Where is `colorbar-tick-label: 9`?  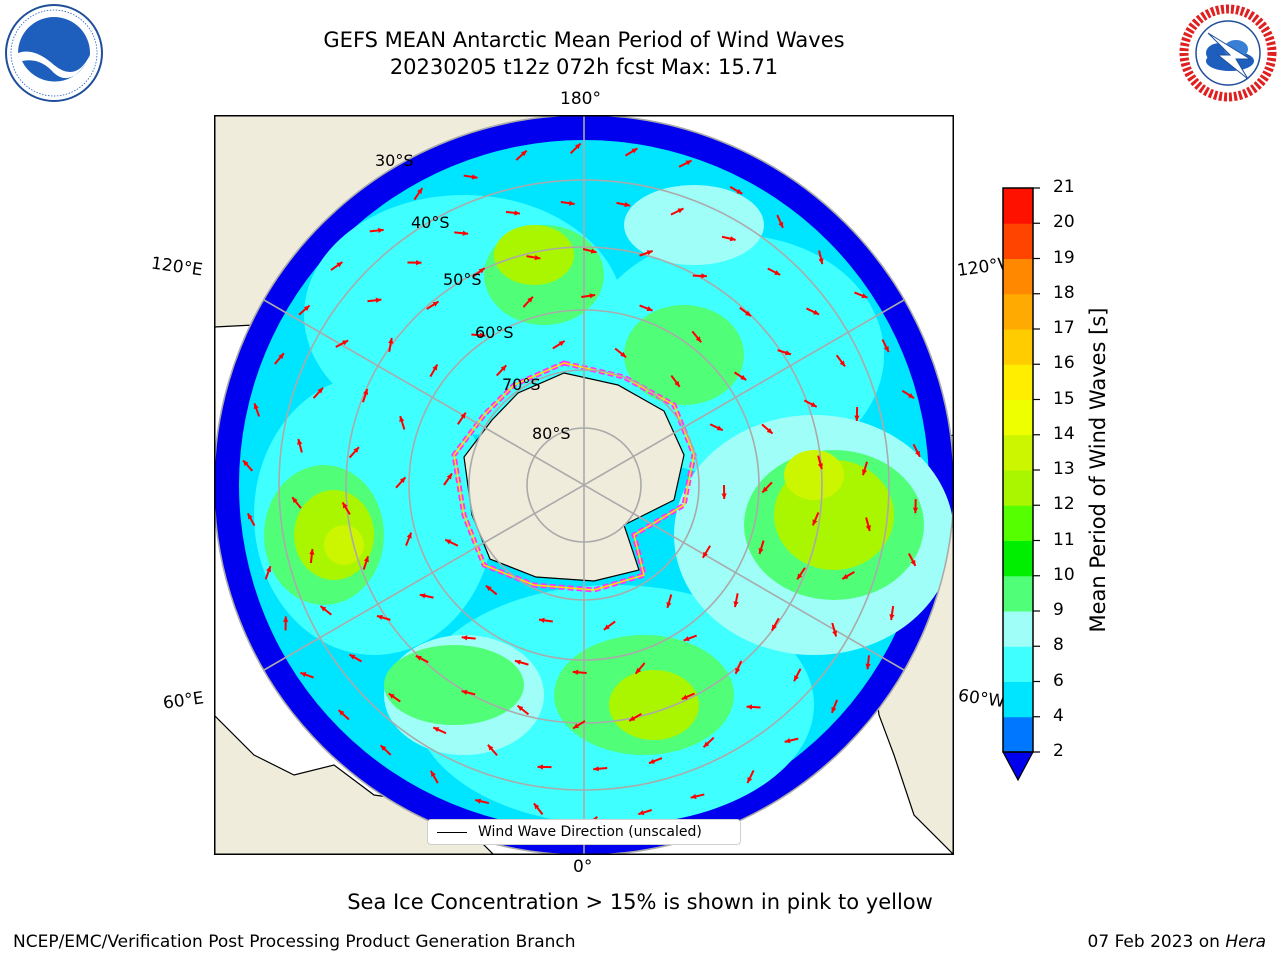
colorbar-tick-label: 9 is located at coordinates (1058, 610).